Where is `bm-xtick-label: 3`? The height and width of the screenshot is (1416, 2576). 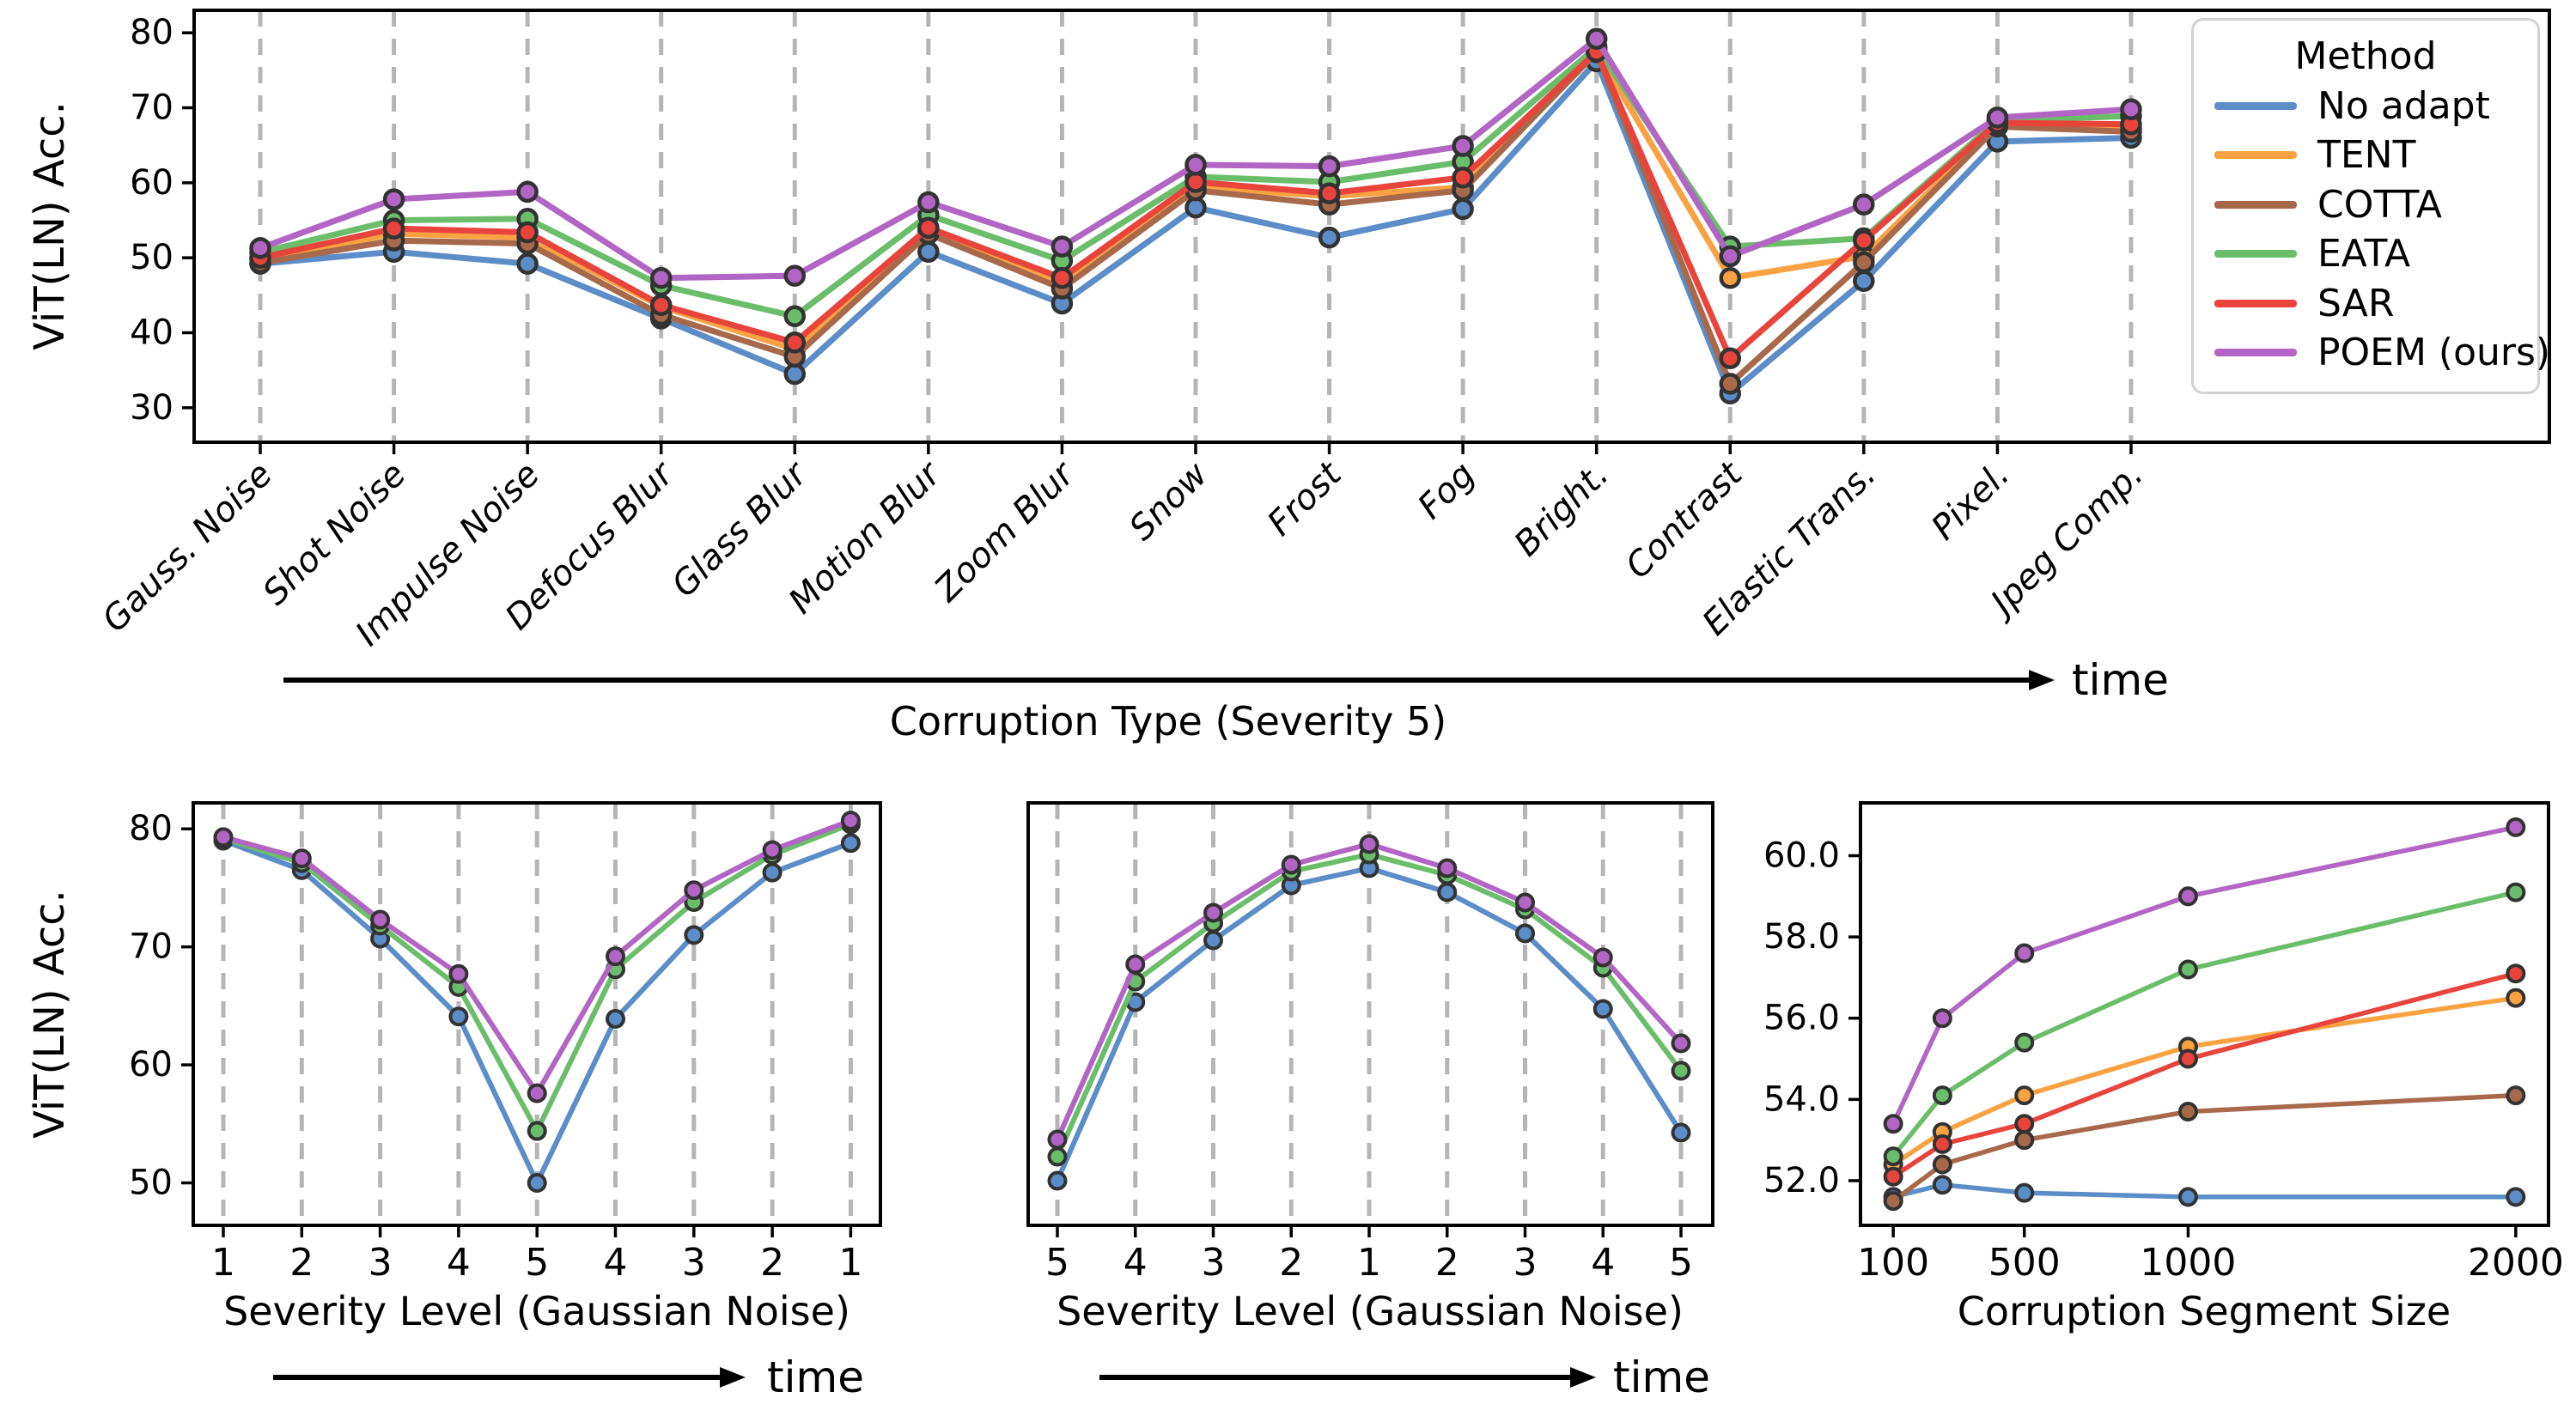 bm-xtick-label: 3 is located at coordinates (1525, 1263).